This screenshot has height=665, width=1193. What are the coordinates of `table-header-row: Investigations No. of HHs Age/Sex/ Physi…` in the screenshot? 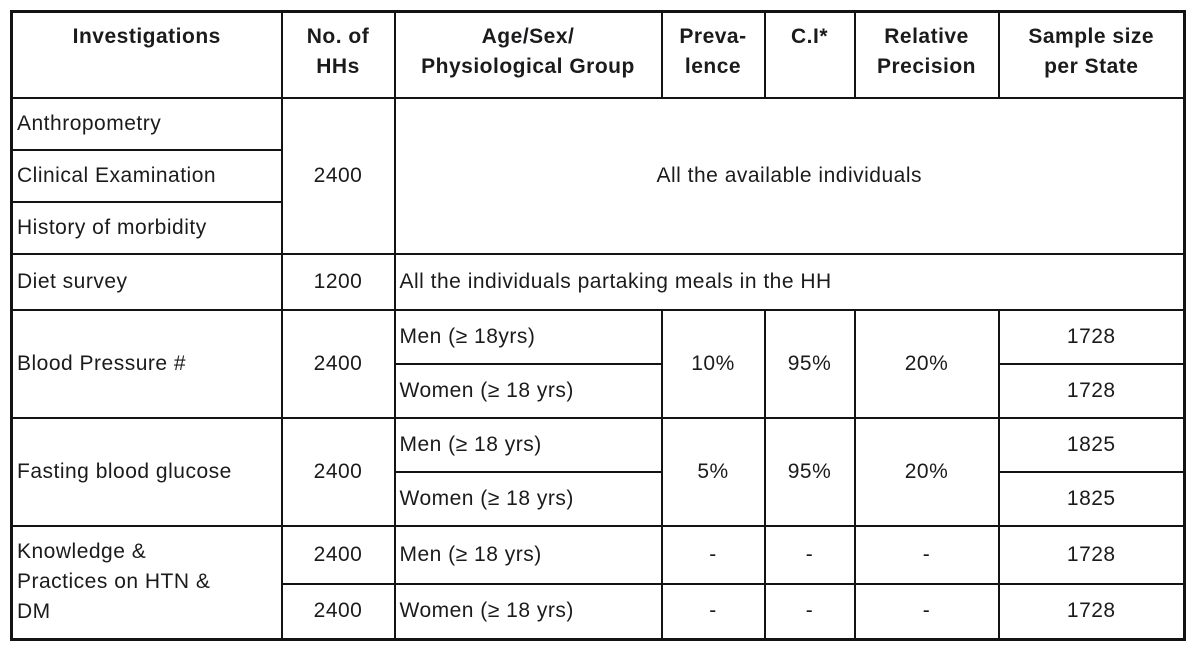 It's located at (598, 54).